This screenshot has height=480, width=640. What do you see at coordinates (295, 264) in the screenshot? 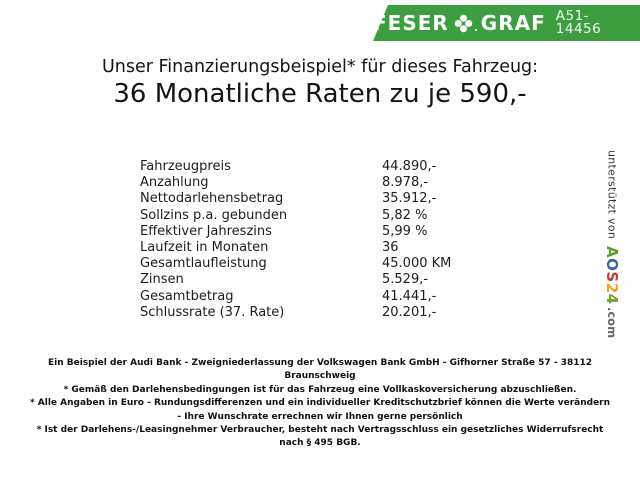
I see `table-row: Gesamtlaufleistung 45.000 KM` at bounding box center [295, 264].